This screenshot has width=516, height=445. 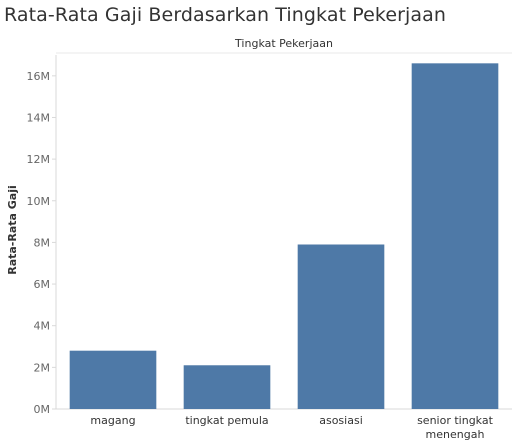 I want to click on y-tick-label: 8M, so click(x=42, y=242).